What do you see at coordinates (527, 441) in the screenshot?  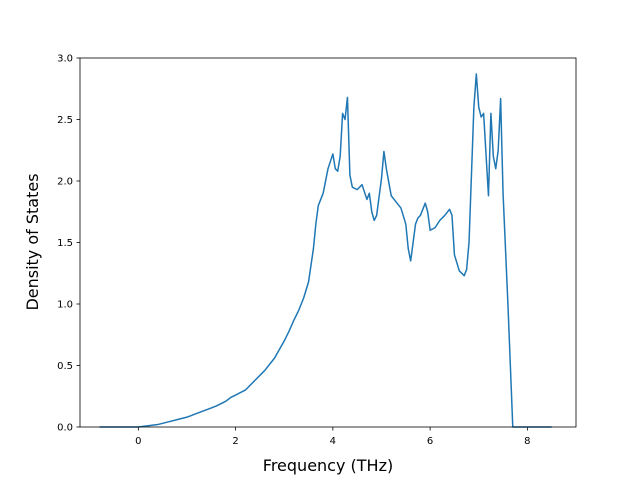 I see `x-tick-label: 8` at bounding box center [527, 441].